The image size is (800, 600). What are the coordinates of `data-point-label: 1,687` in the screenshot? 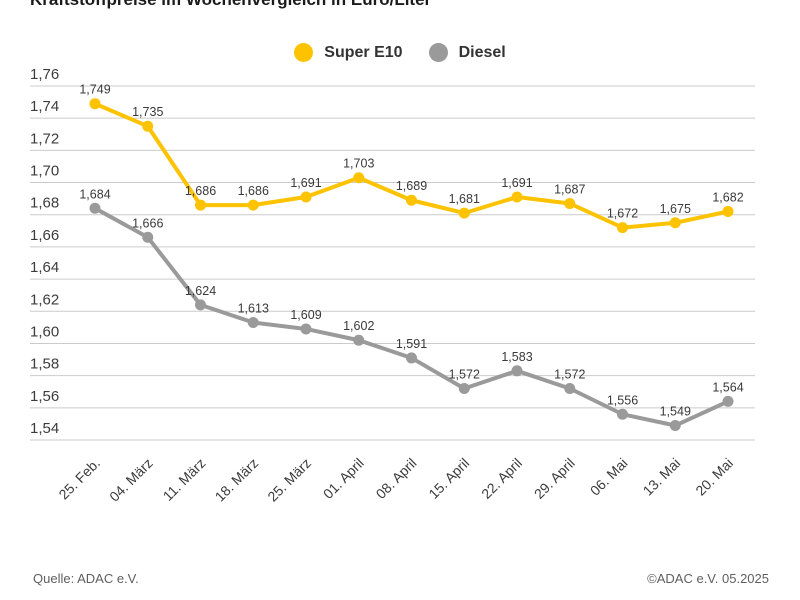 It's located at (569, 189).